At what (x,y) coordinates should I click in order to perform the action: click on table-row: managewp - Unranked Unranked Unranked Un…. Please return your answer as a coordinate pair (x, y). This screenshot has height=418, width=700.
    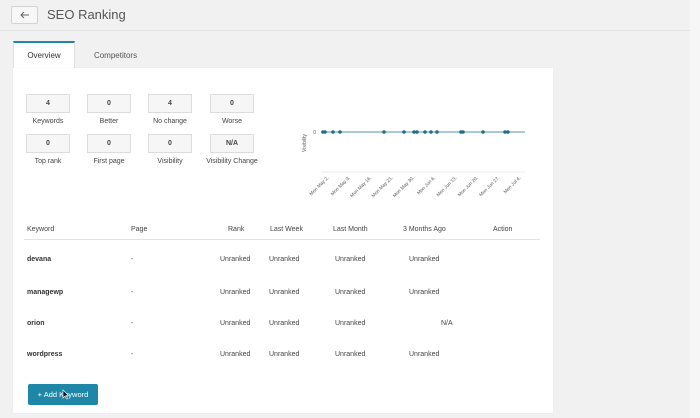
    Looking at the image, I should click on (282, 299).